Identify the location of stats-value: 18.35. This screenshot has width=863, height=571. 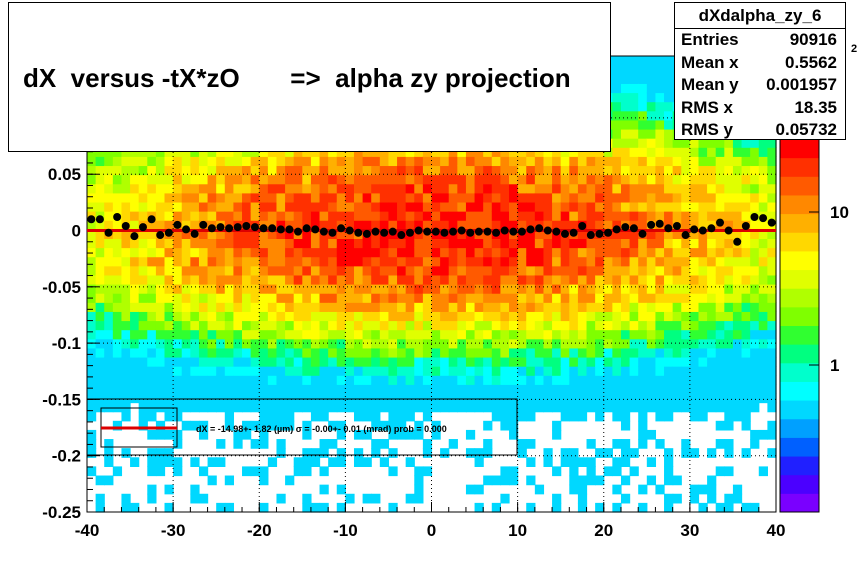
(815, 107).